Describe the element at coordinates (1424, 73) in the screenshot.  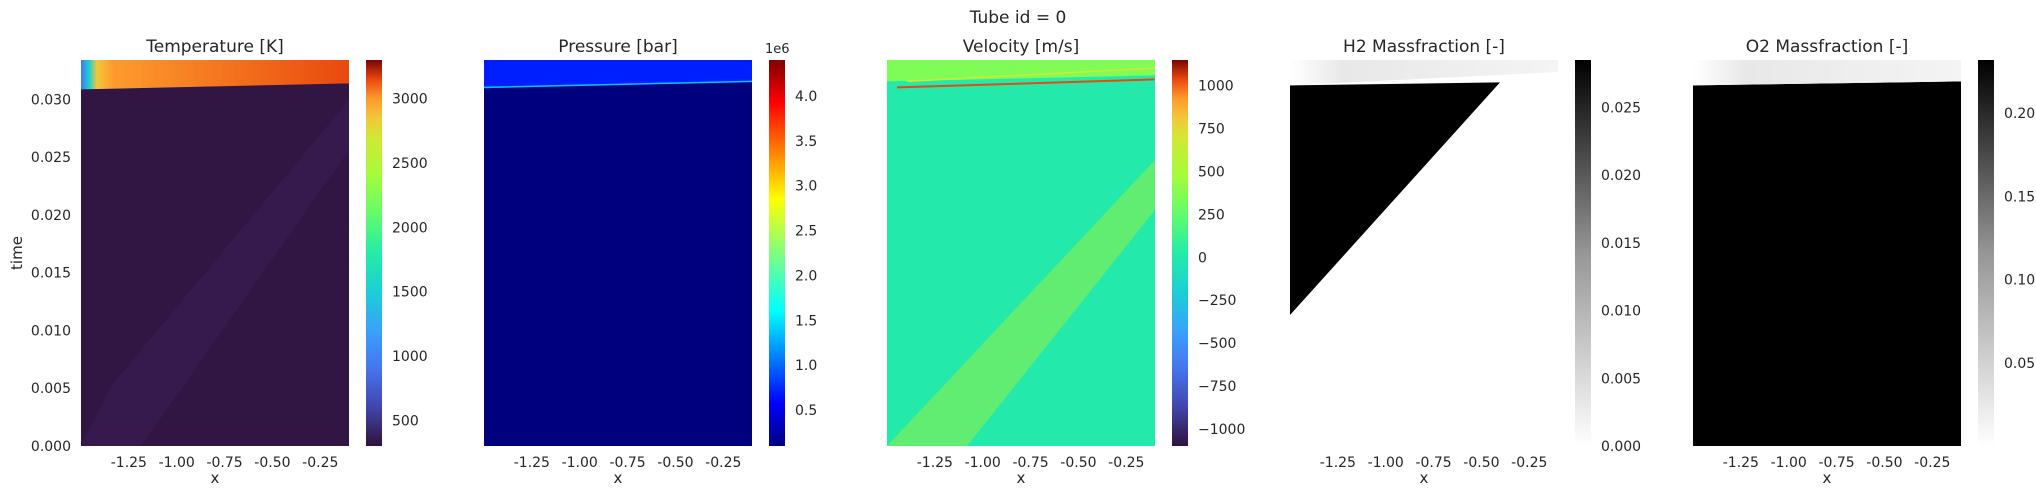
I see `heatmap-h2-cap` at that location.